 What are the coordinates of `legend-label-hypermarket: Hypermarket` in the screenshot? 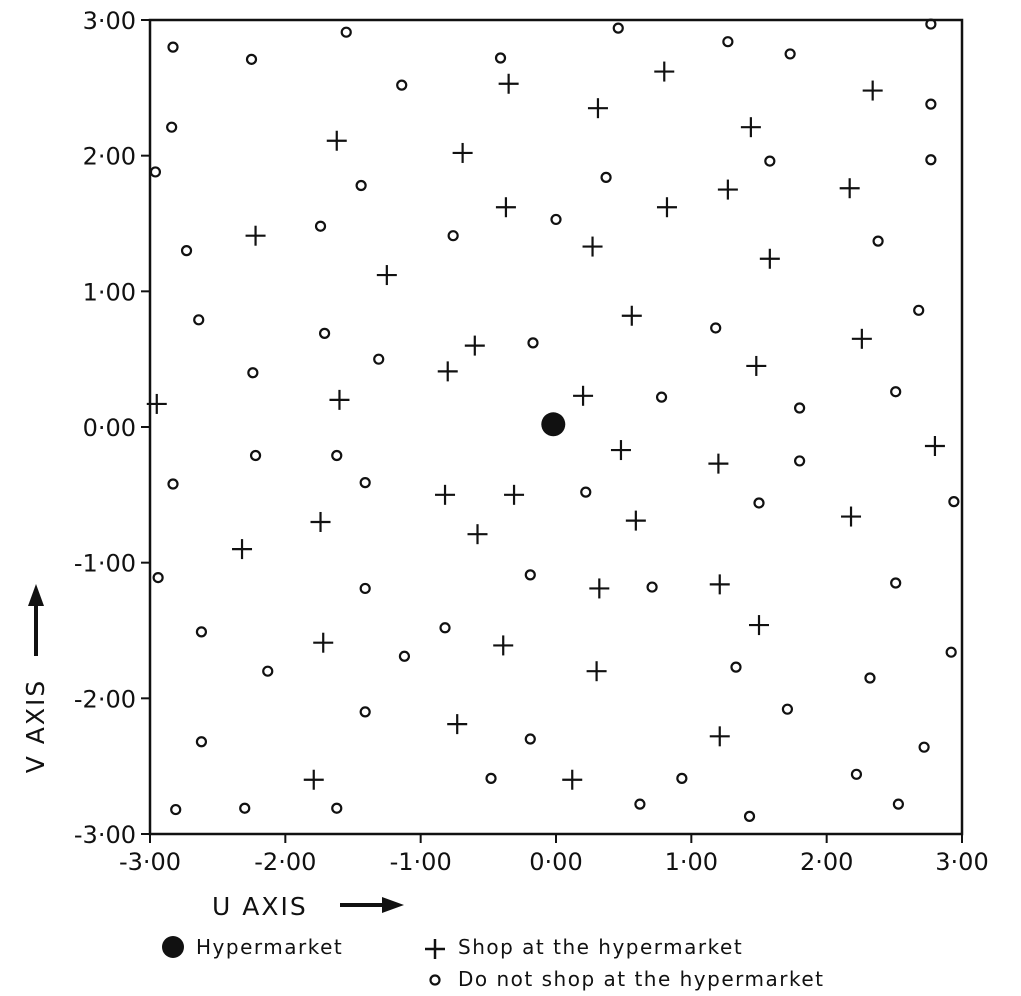 It's located at (270, 947).